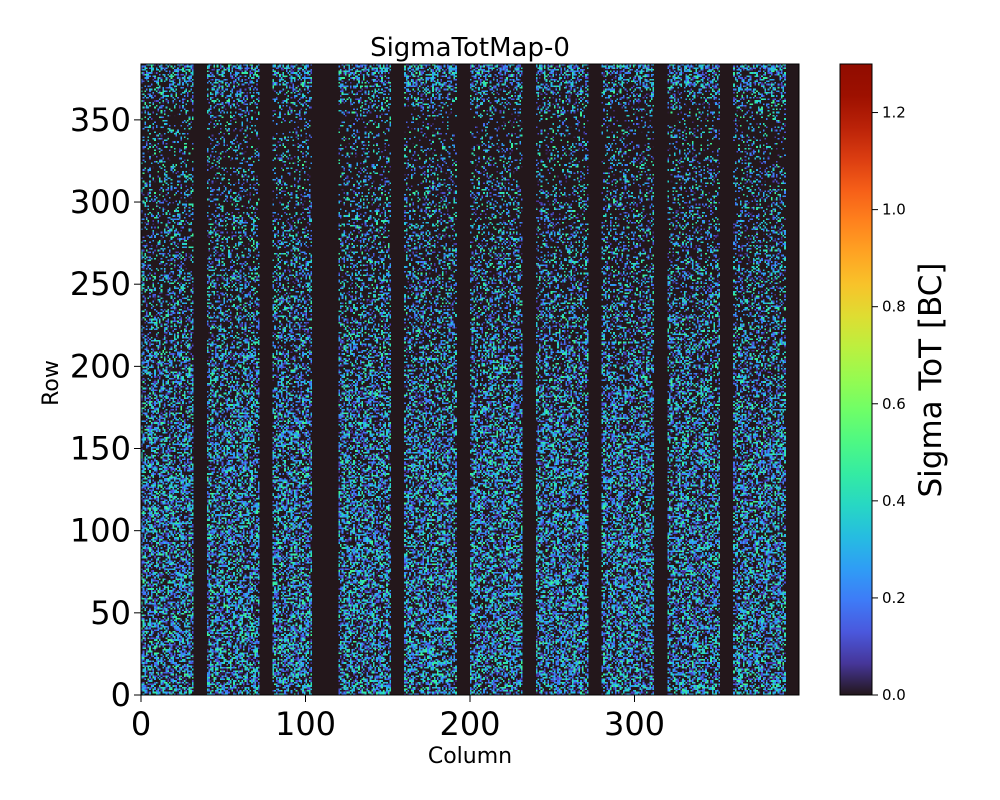 This screenshot has height=800, width=1000. Describe the element at coordinates (398, 719) in the screenshot. I see `x-axis-ticks: 0 100 200 300` at that location.